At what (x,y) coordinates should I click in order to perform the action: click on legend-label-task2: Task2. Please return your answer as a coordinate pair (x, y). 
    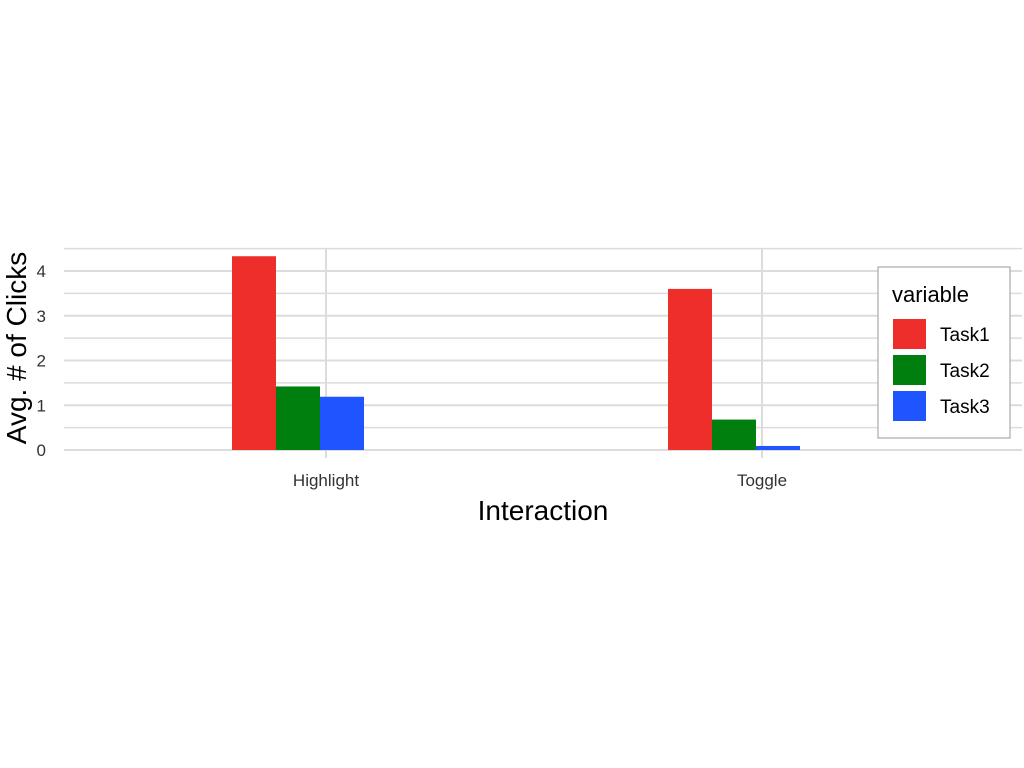
    Looking at the image, I should click on (965, 371).